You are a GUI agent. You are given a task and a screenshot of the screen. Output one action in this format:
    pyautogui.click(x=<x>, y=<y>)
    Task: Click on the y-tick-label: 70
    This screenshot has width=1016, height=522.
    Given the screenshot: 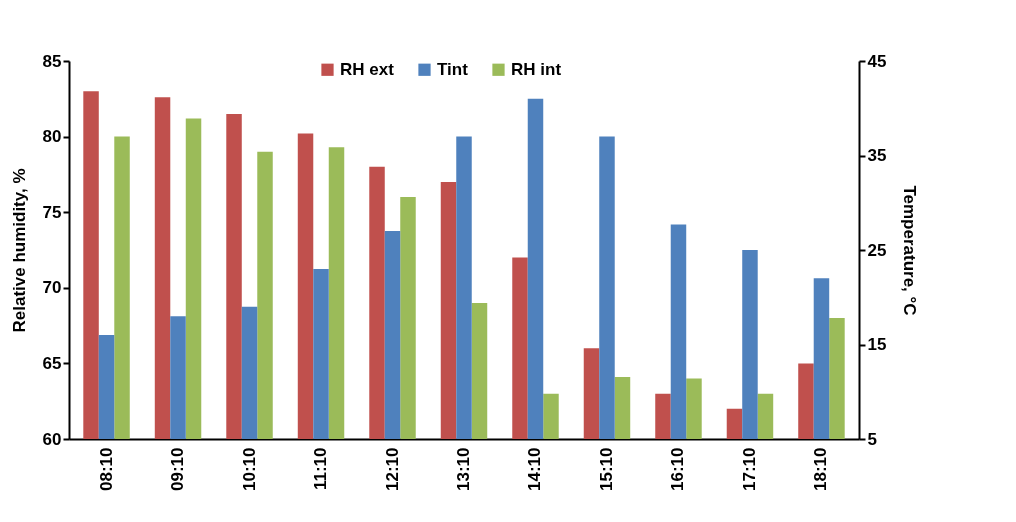 What is the action you would take?
    pyautogui.click(x=52, y=288)
    